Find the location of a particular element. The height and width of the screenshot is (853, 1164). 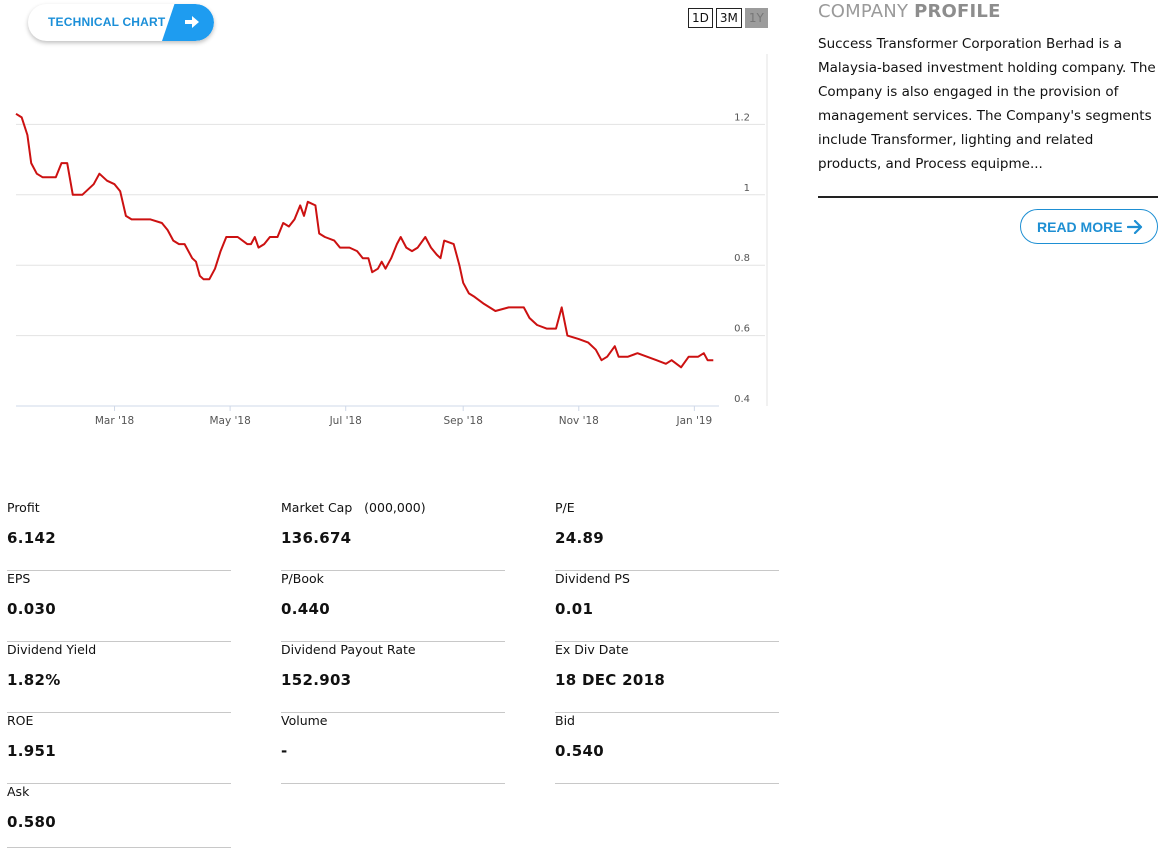

stat-label: Dividend Payout Rate is located at coordinates (348, 649).